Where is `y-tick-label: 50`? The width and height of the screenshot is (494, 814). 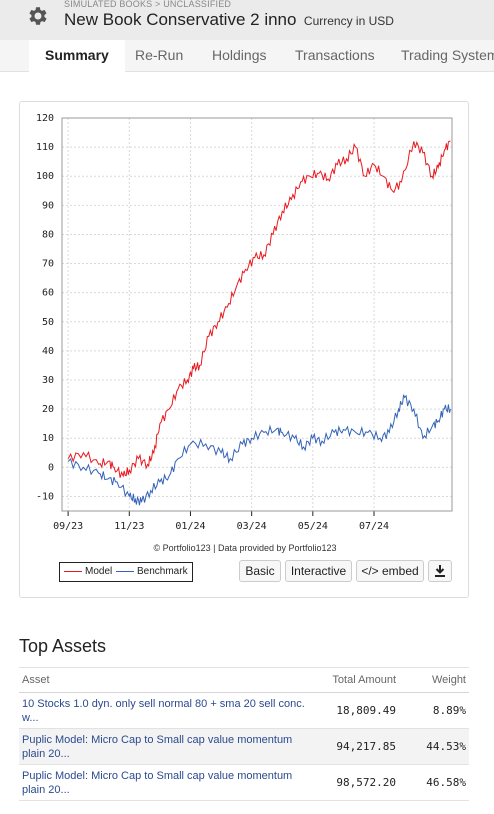 y-tick-label: 50 is located at coordinates (48, 322).